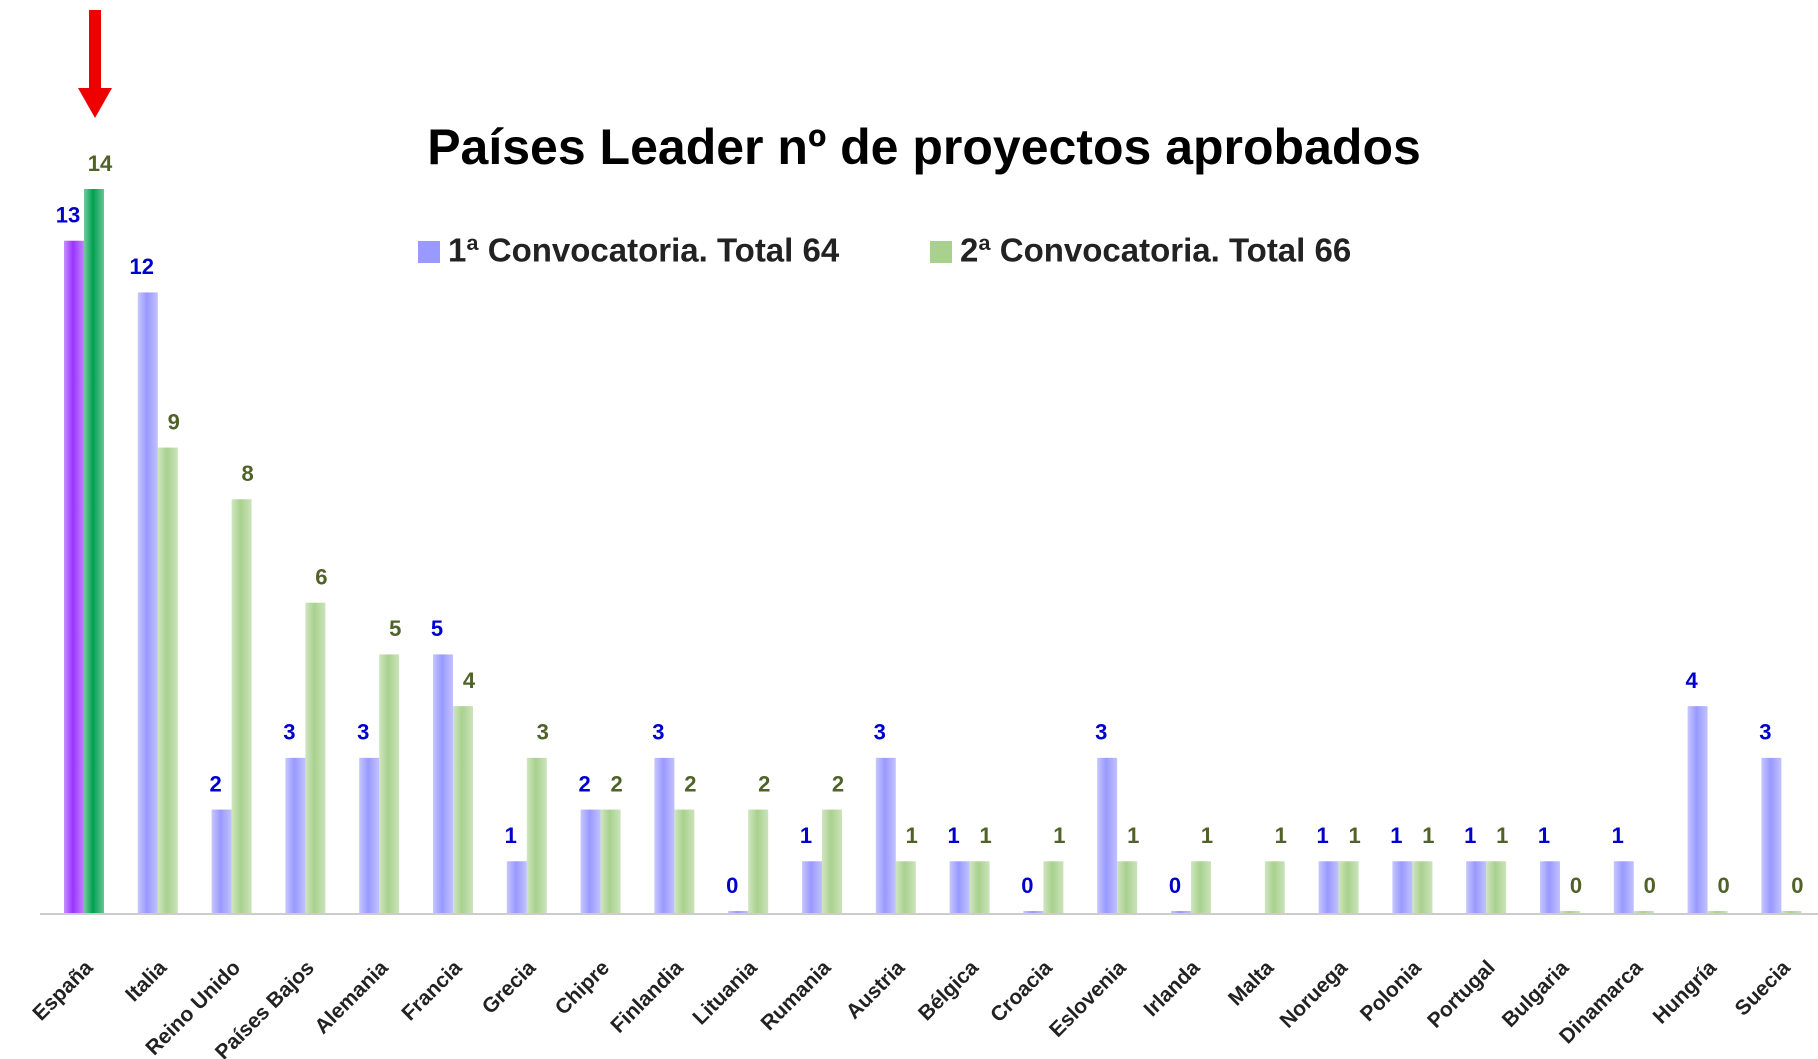 This screenshot has height=1059, width=1818. Describe the element at coordinates (247, 473) in the screenshot. I see `data-label: 8` at that location.